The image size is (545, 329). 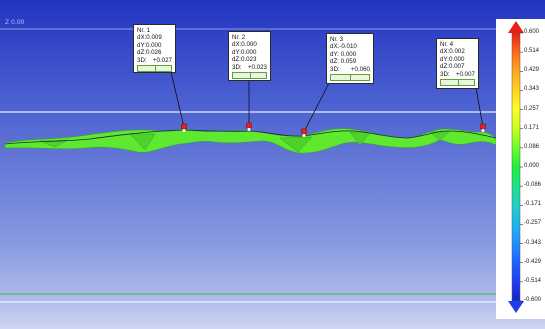 What do you see at coordinates (239, 37) in the screenshot?
I see `callout-title: Nr. 2` at bounding box center [239, 37].